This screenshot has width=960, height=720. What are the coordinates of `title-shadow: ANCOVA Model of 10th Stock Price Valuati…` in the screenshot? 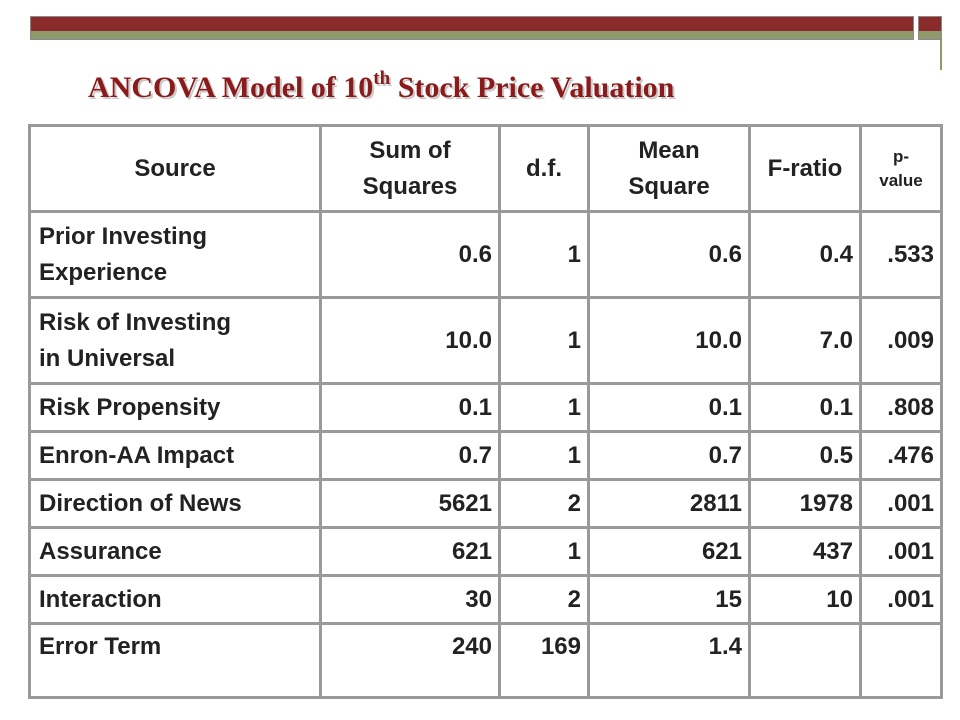 It's located at (383, 88).